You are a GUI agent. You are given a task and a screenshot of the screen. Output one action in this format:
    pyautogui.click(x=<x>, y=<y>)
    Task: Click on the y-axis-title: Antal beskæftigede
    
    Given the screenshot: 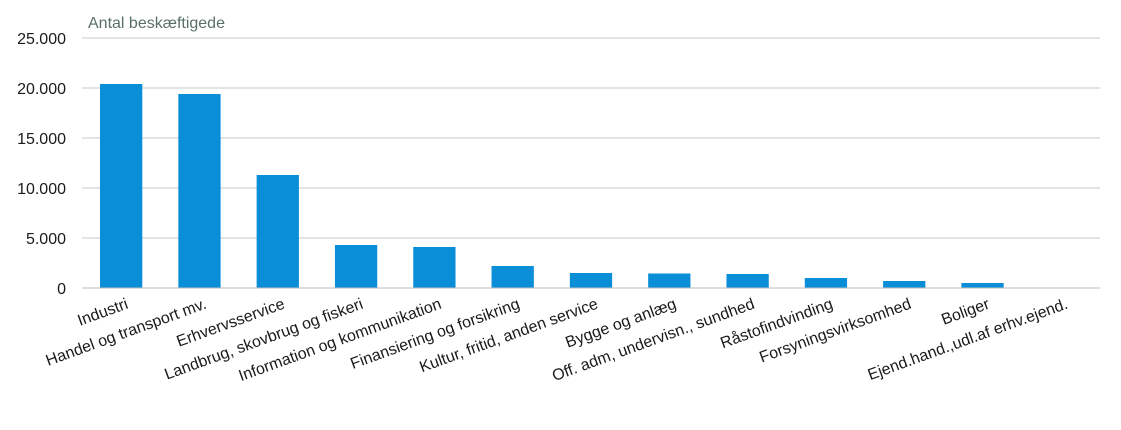 What is the action you would take?
    pyautogui.click(x=156, y=23)
    